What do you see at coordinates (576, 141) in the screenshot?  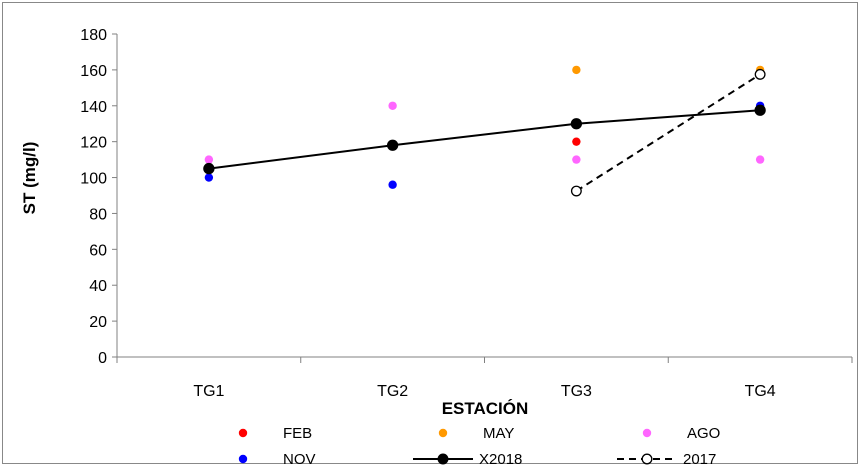 I see `point-feb` at bounding box center [576, 141].